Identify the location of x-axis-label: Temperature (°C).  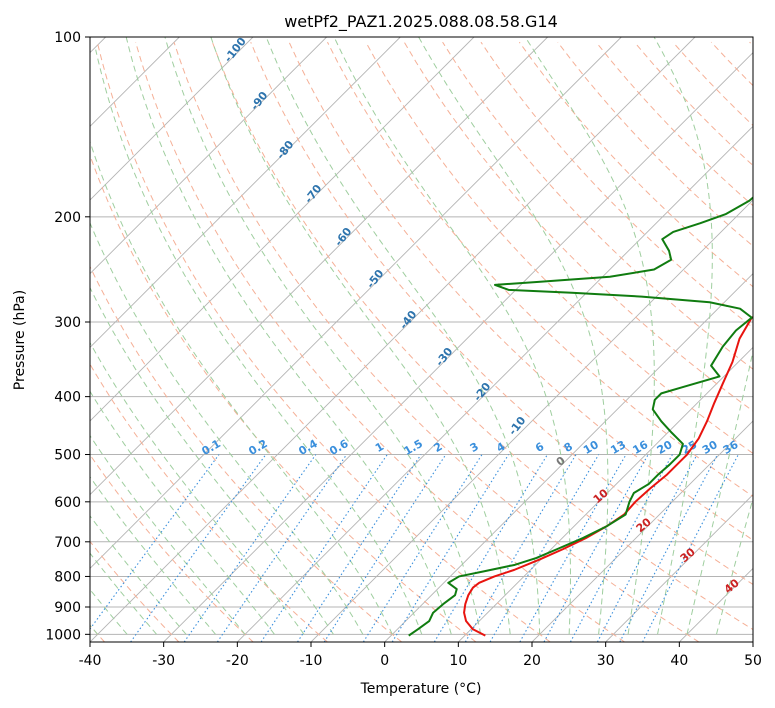
(421, 689).